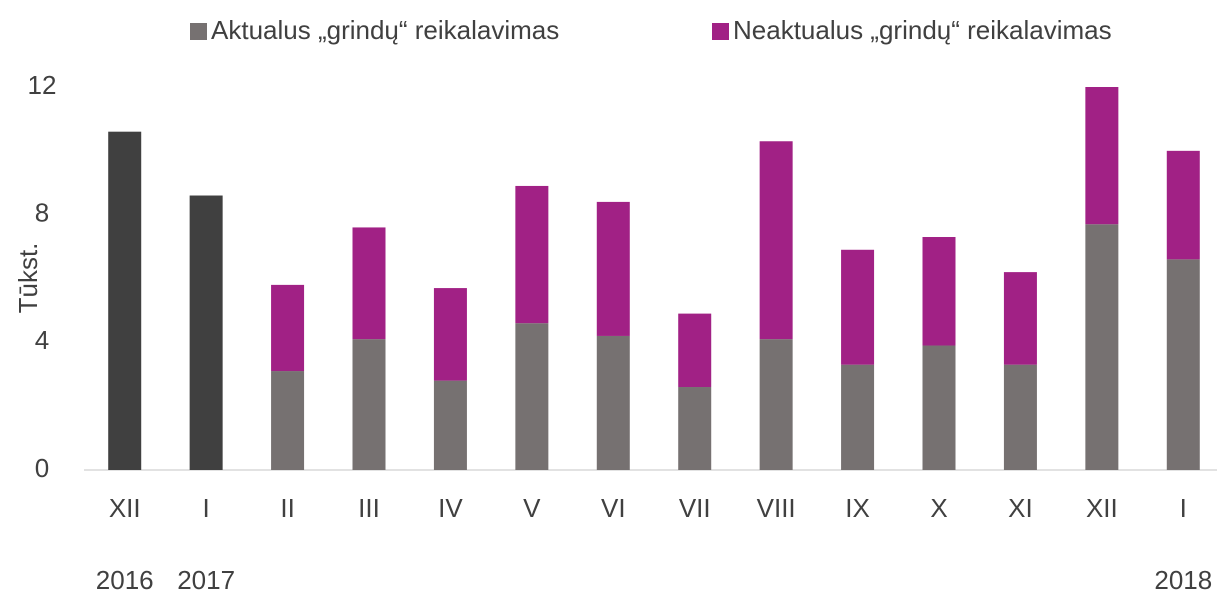  What do you see at coordinates (125, 580) in the screenshot?
I see `year-label: 2016` at bounding box center [125, 580].